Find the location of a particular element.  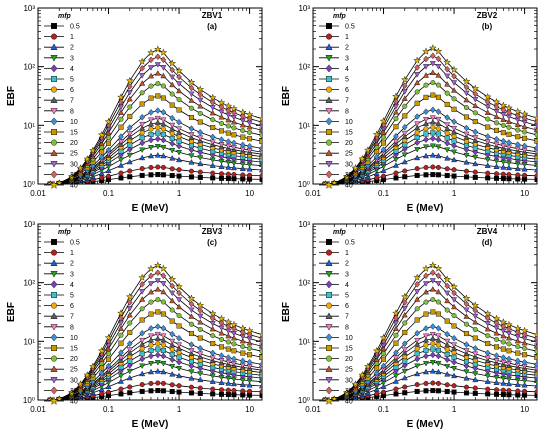

legend-label: 0.5 is located at coordinates (75, 27).